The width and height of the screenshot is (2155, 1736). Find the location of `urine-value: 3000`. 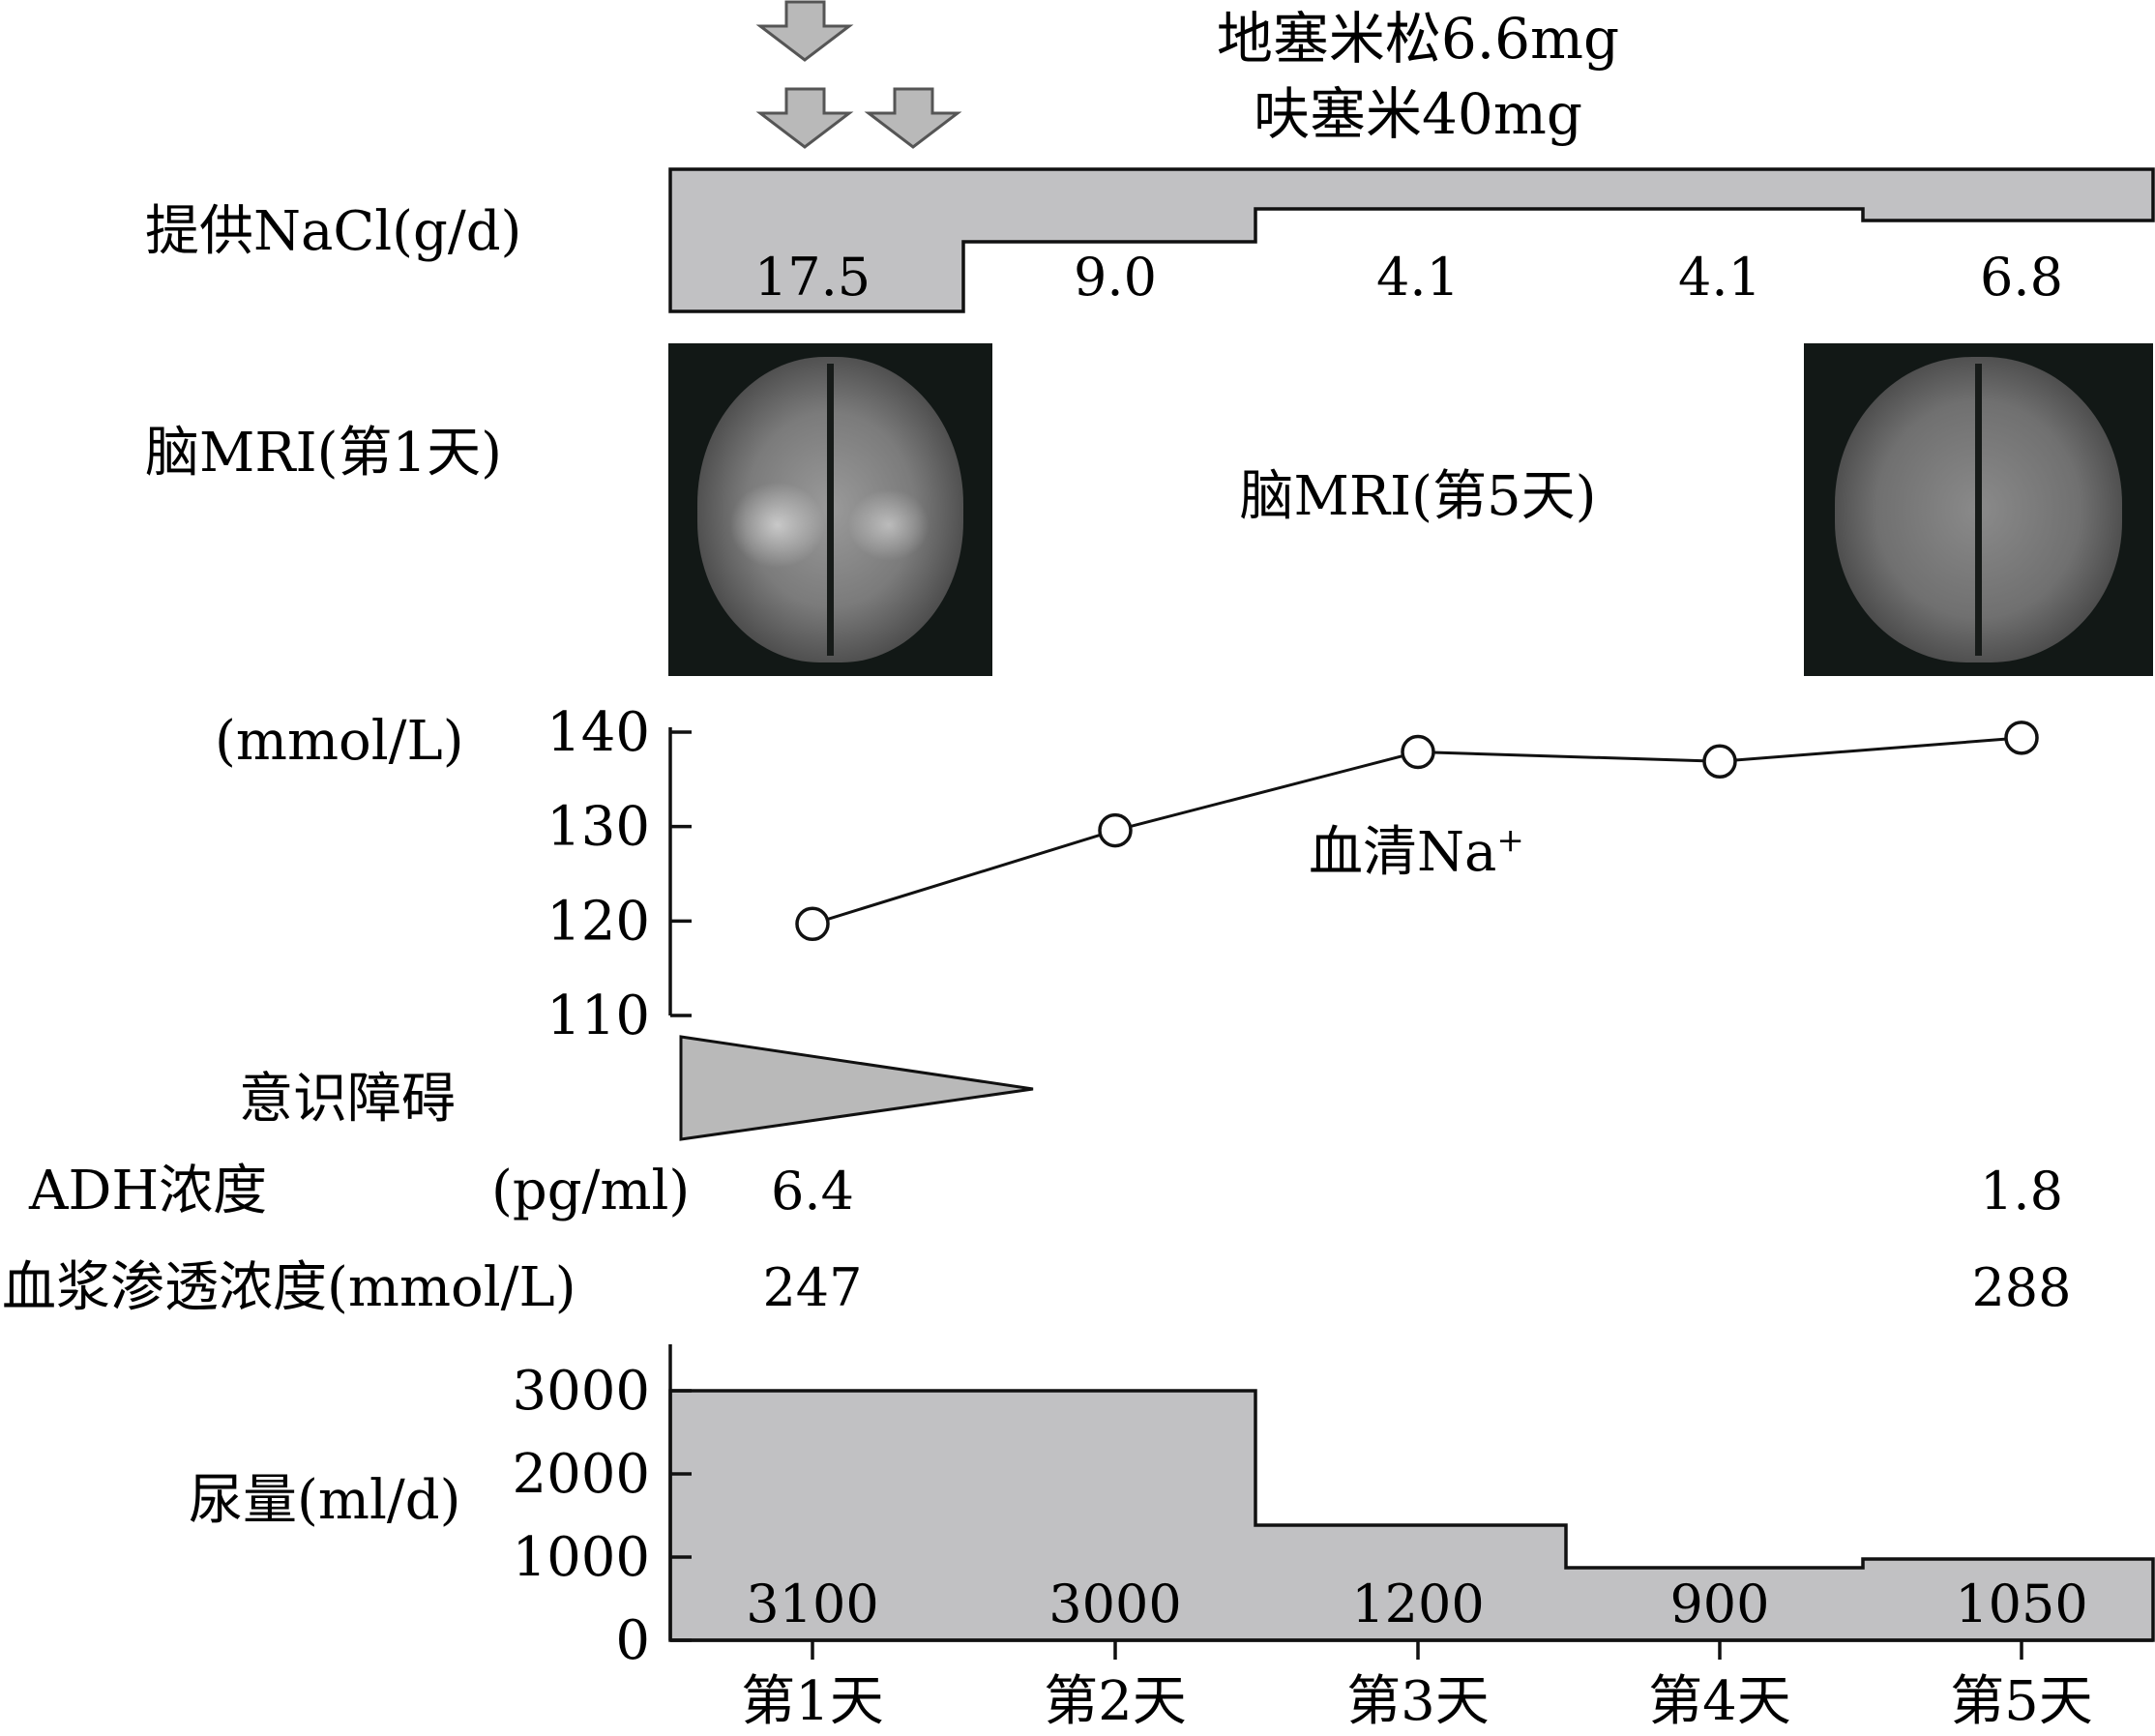

urine-value: 3000 is located at coordinates (1115, 1604).